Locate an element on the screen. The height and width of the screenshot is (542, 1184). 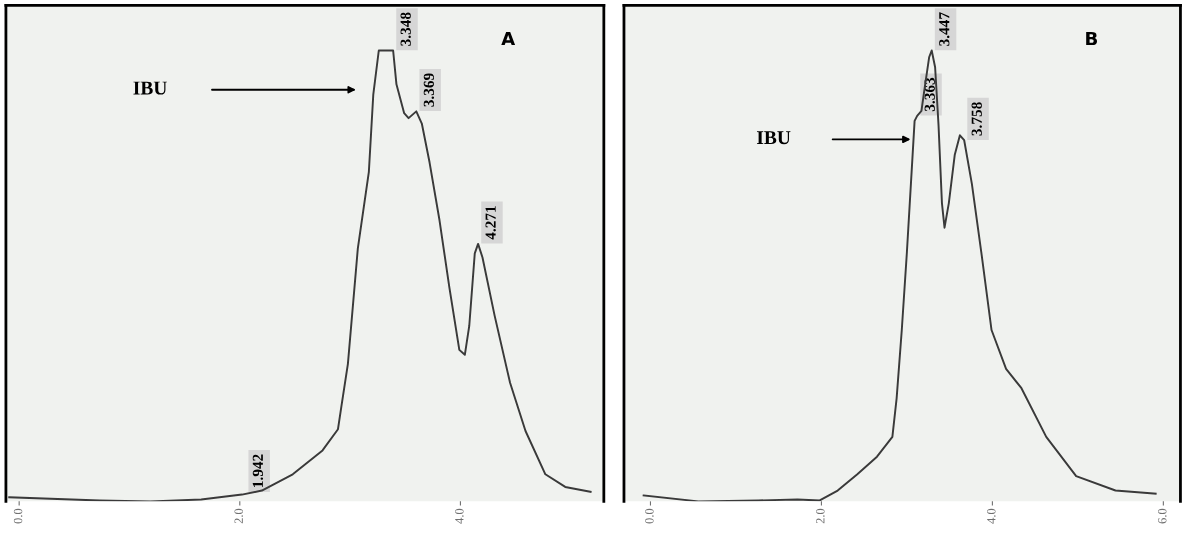
chart-title: A is located at coordinates (508, 38).